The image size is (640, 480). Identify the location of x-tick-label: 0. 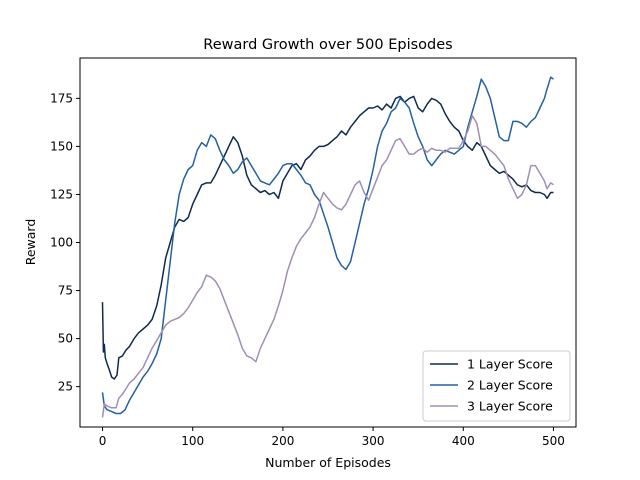
(103, 441).